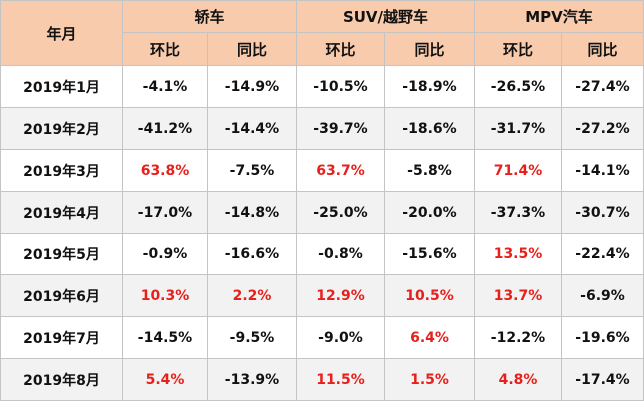  What do you see at coordinates (165, 213) in the screenshot?
I see `value-cell: -17.0%` at bounding box center [165, 213].